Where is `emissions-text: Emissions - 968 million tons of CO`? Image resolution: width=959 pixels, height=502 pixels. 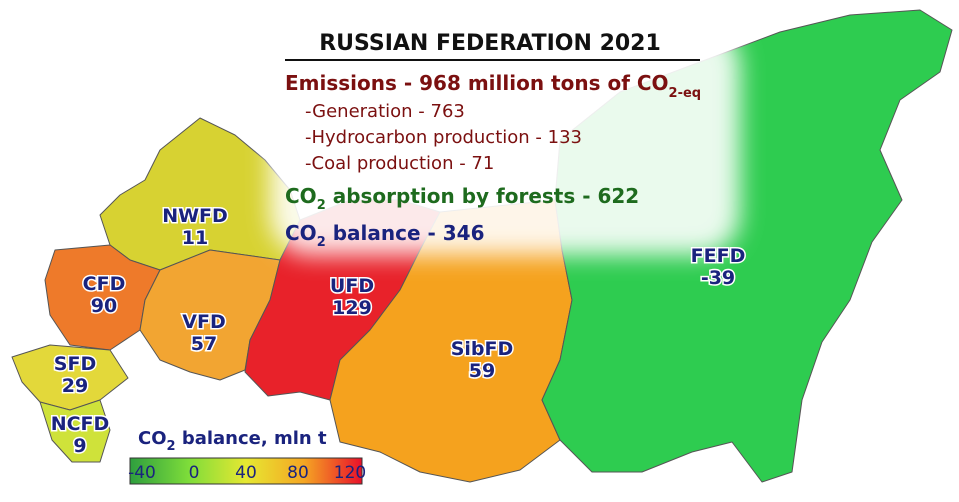 emissions-text: Emissions - 968 million tons of CO is located at coordinates (477, 83).